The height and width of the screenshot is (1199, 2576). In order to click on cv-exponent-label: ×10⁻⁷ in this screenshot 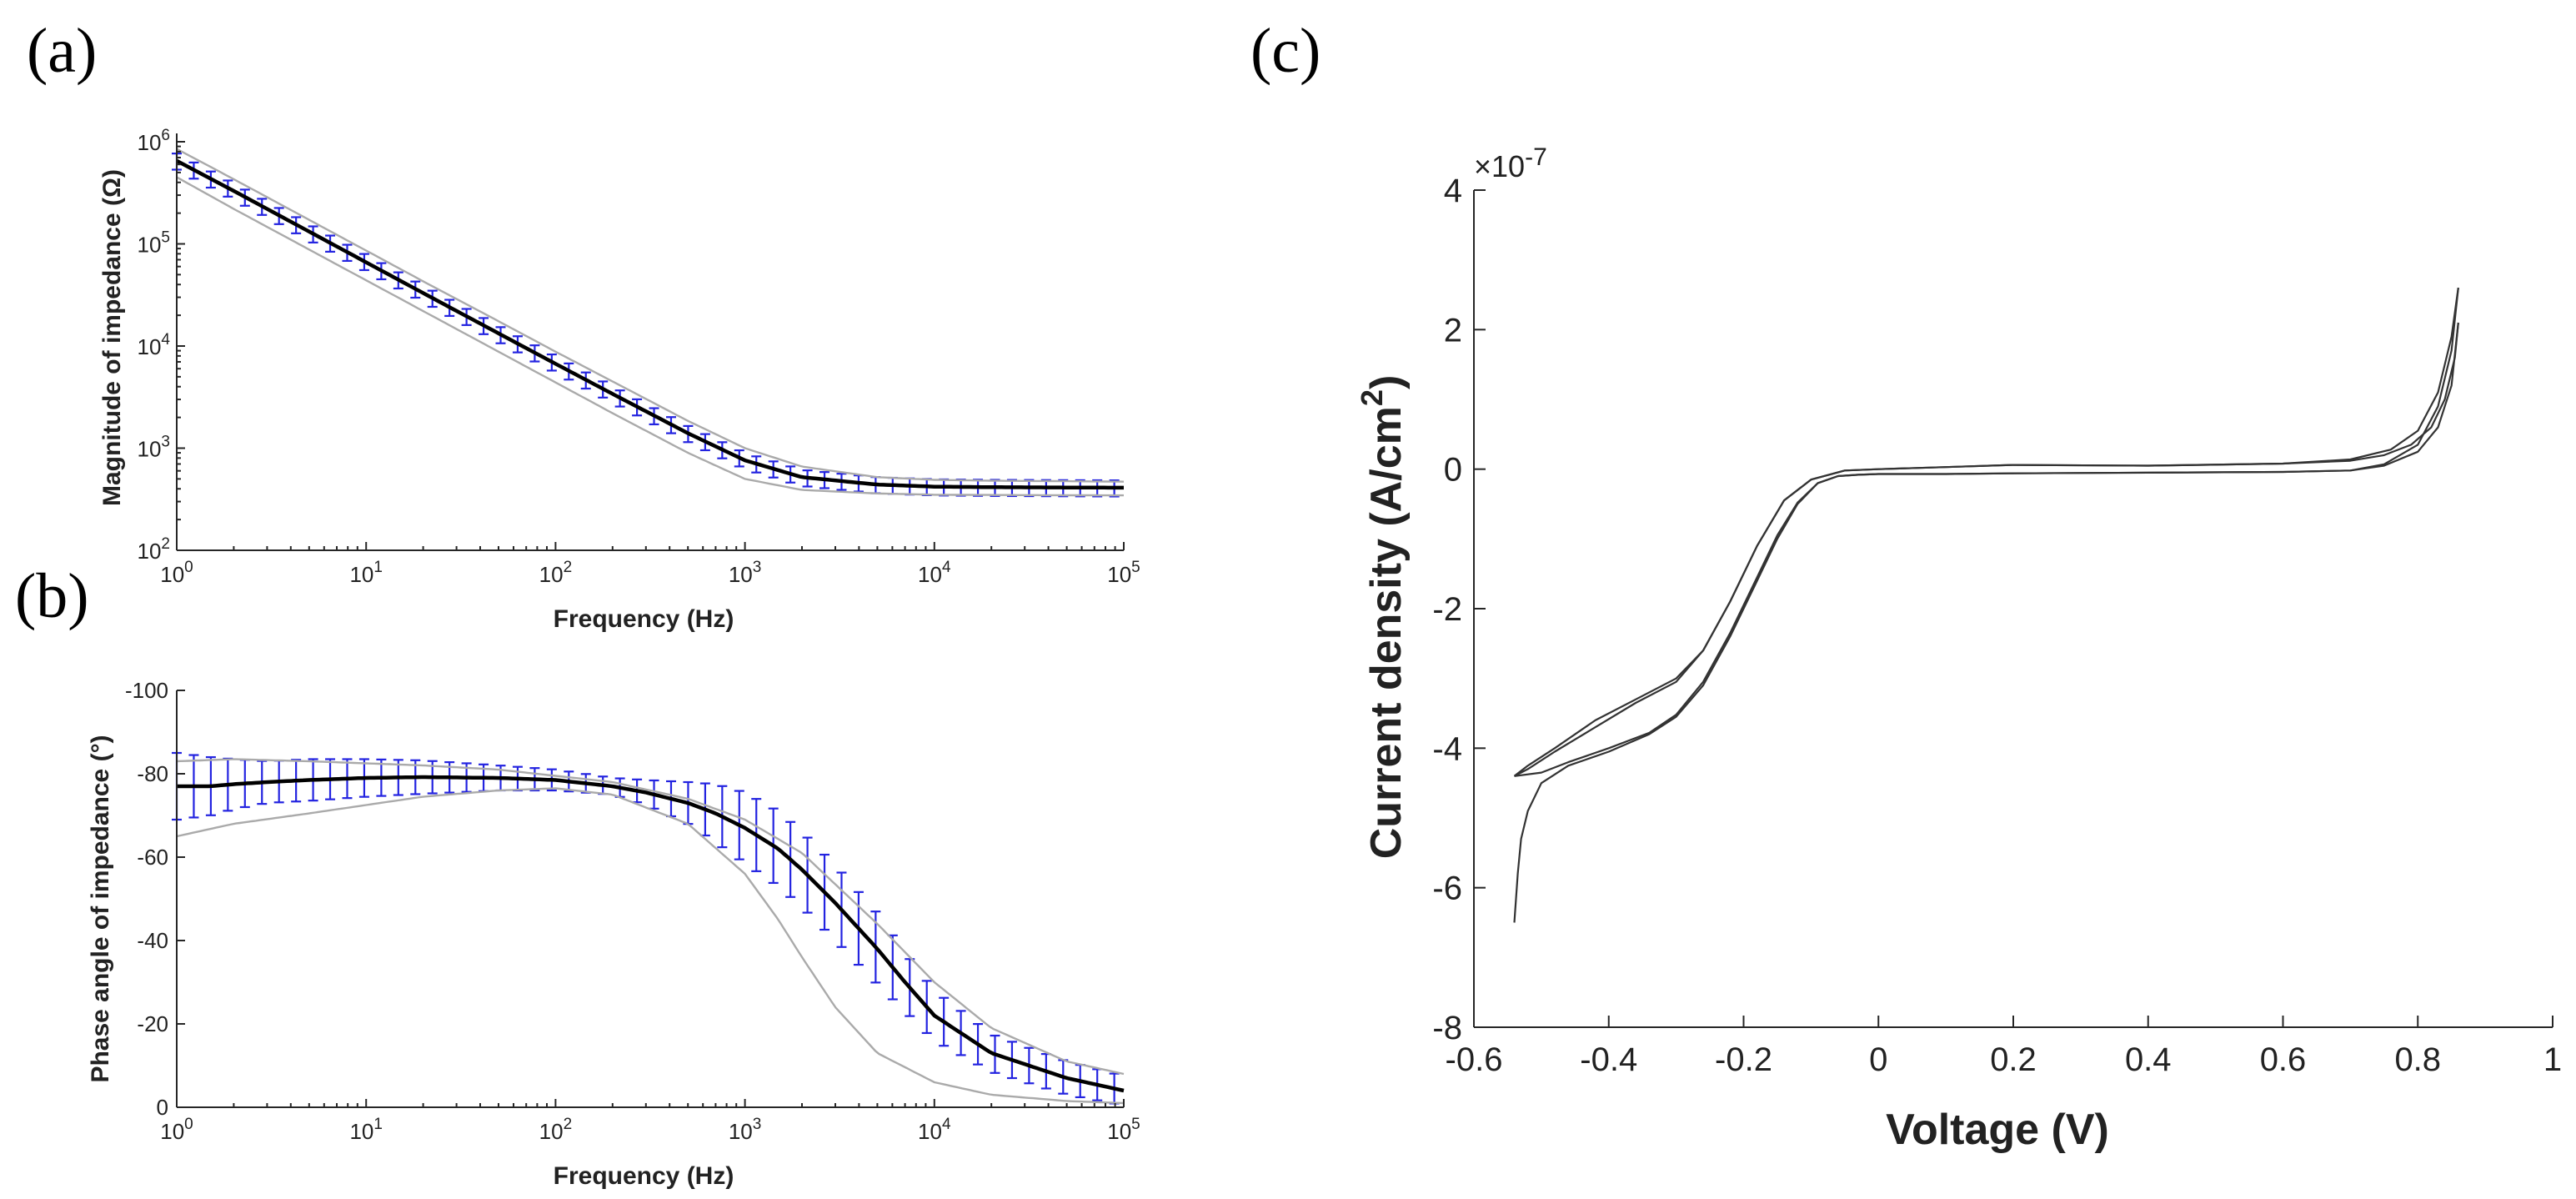, I will do `click(1510, 163)`.